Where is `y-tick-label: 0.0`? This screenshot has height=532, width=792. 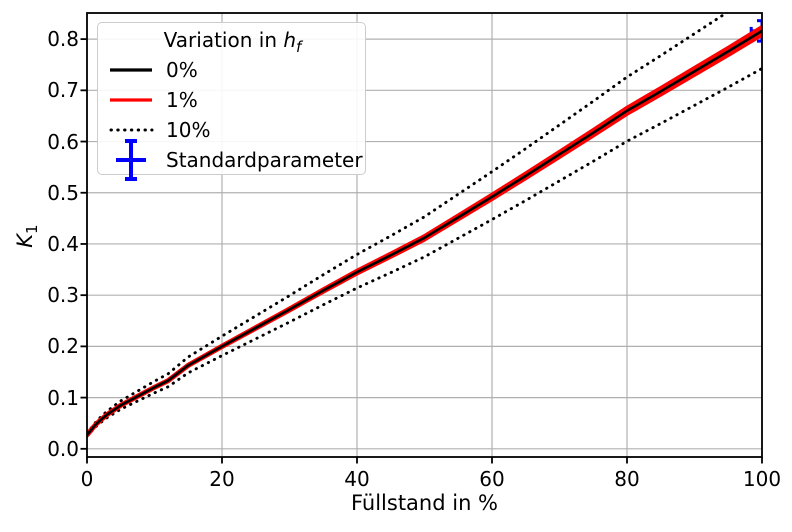
y-tick-label: 0.0 is located at coordinates (63, 448).